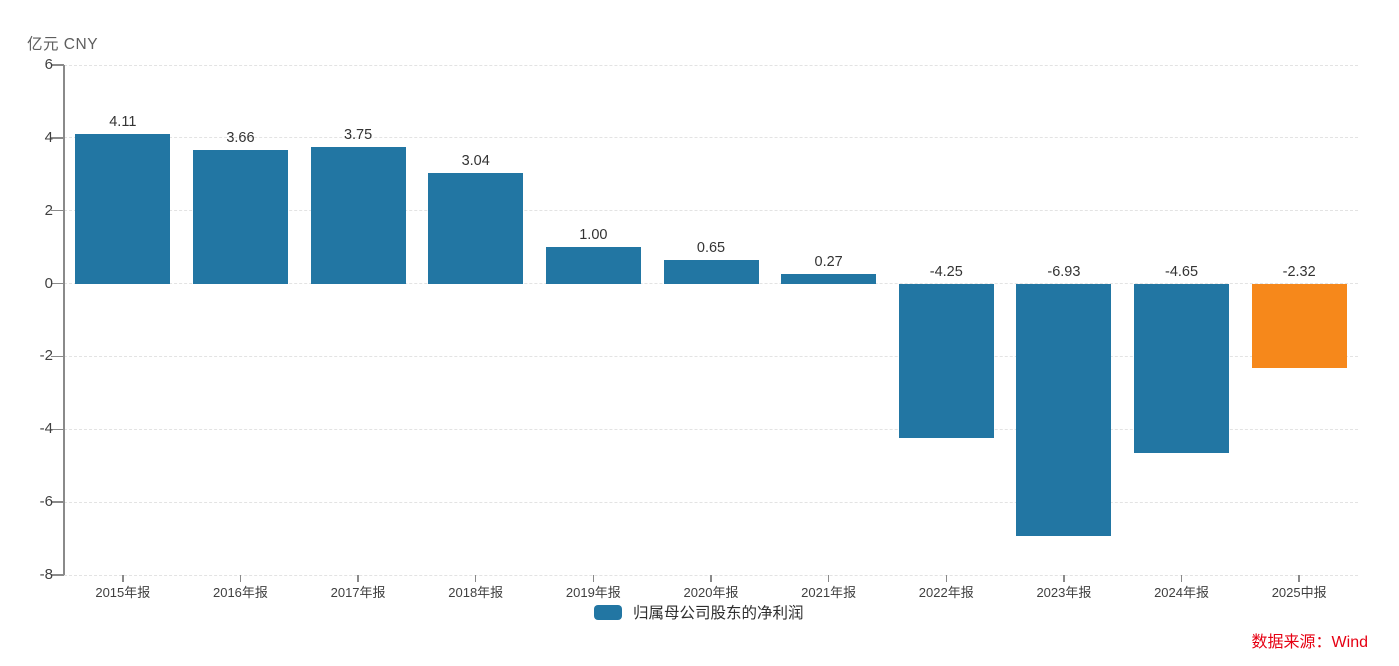  What do you see at coordinates (718, 613) in the screenshot?
I see `legend-label: 归属母公司股东的净利润` at bounding box center [718, 613].